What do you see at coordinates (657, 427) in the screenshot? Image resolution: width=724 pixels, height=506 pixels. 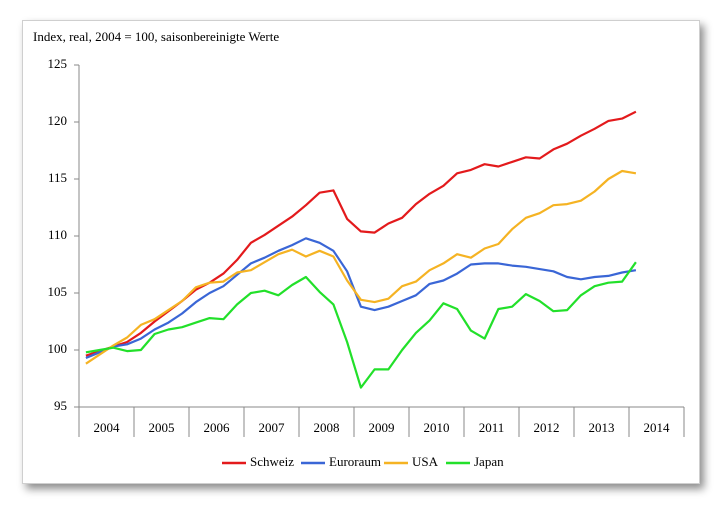 I see `x-tick-label: 2014` at bounding box center [657, 427].